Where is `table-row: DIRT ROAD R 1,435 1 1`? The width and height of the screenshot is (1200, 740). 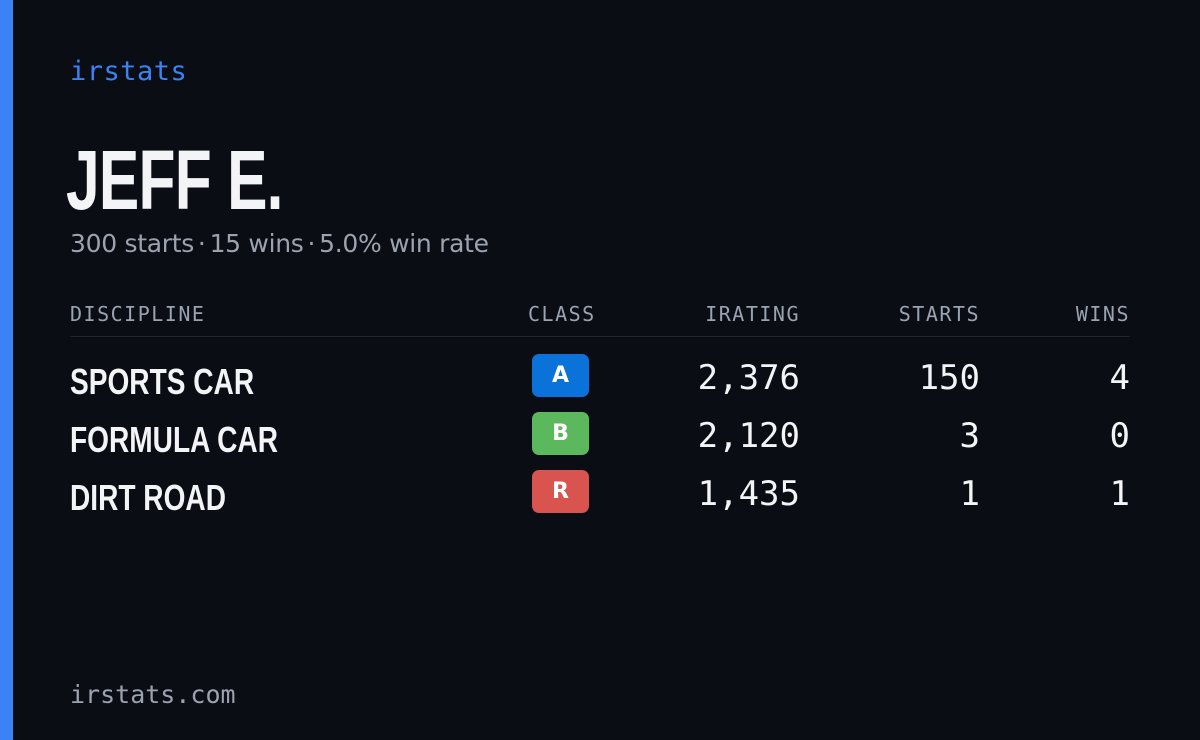
table-row: DIRT ROAD R 1,435 1 1 is located at coordinates (600, 495).